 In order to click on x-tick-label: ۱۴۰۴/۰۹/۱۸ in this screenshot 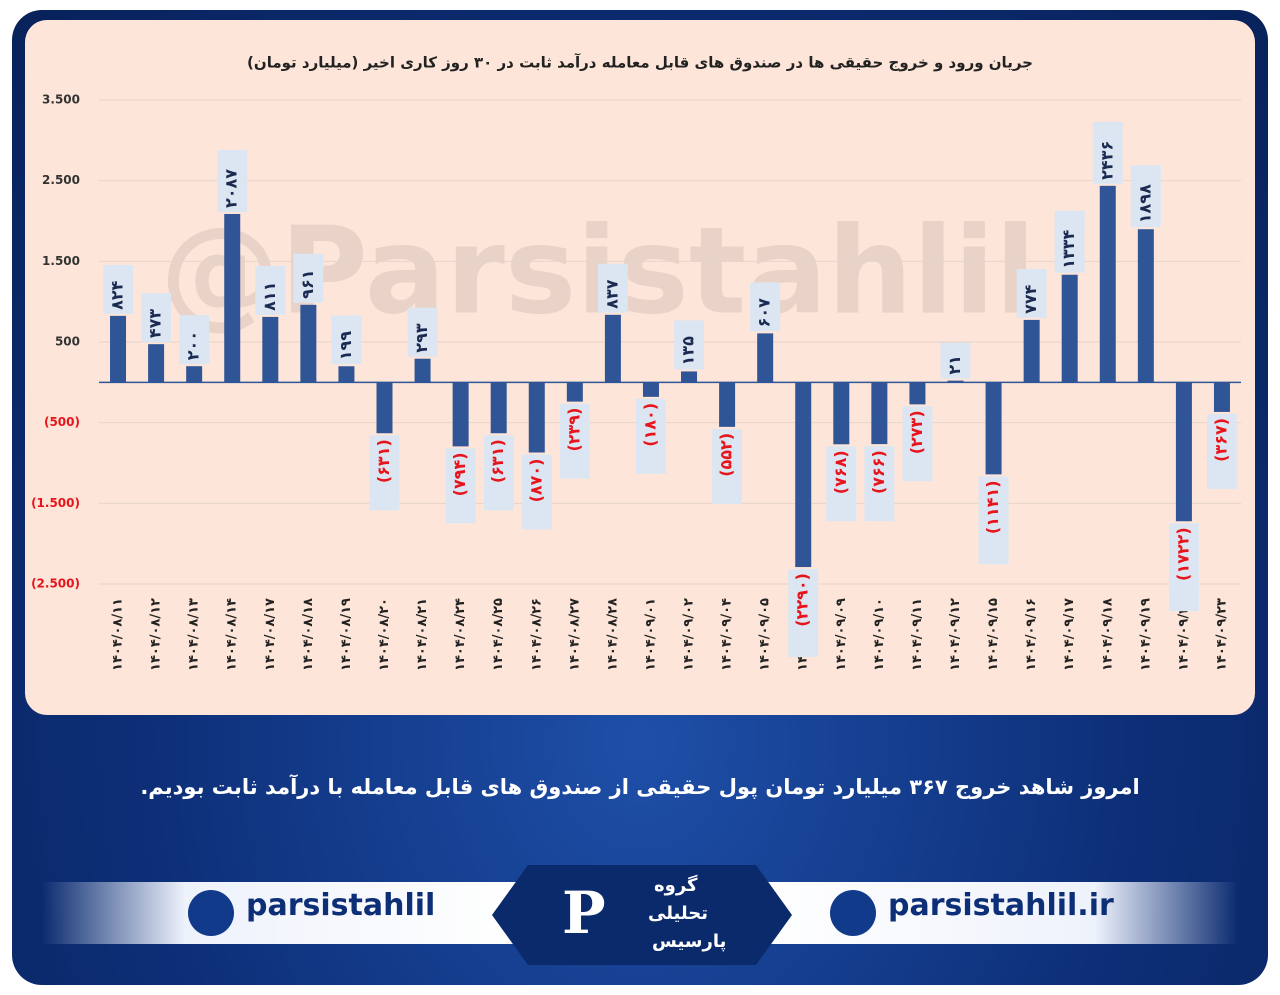, I will do `click(1107, 634)`.